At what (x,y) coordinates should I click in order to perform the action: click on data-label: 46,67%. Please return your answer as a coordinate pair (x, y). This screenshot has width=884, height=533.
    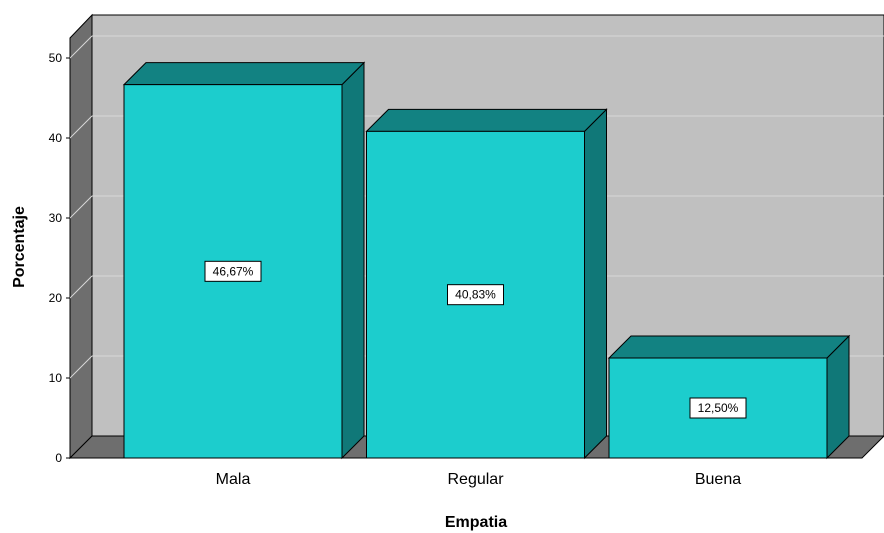
    Looking at the image, I should click on (233, 271).